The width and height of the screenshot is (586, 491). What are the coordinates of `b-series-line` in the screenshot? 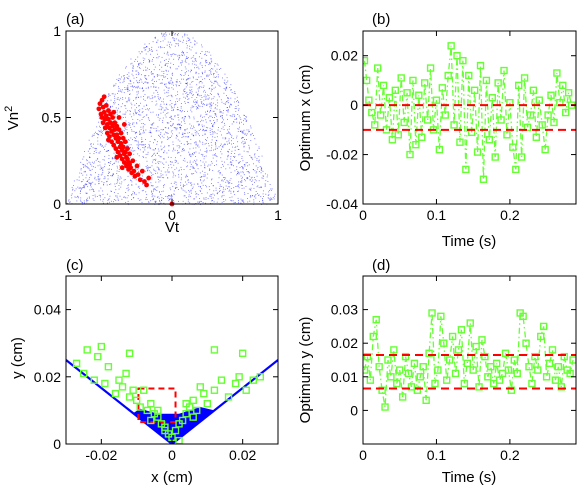 It's located at (468, 112).